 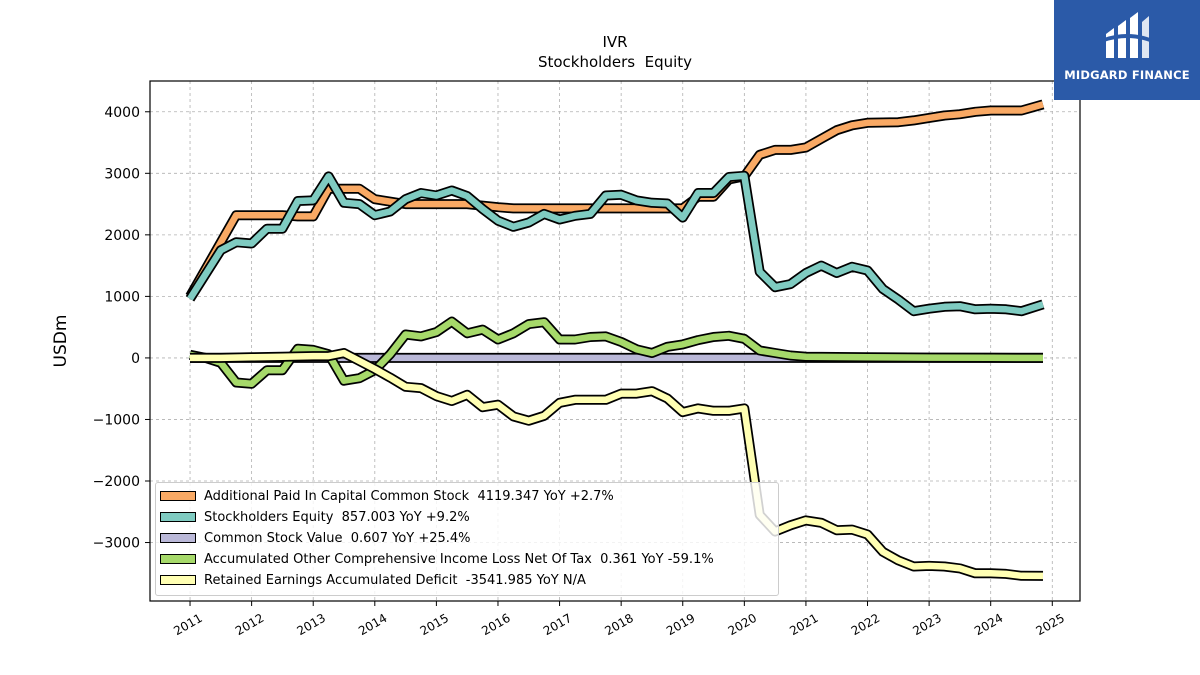 I want to click on y-ticks: 4000 3000 2000 1000 0 −1000 −2000 −3000, so click(x=121, y=328).